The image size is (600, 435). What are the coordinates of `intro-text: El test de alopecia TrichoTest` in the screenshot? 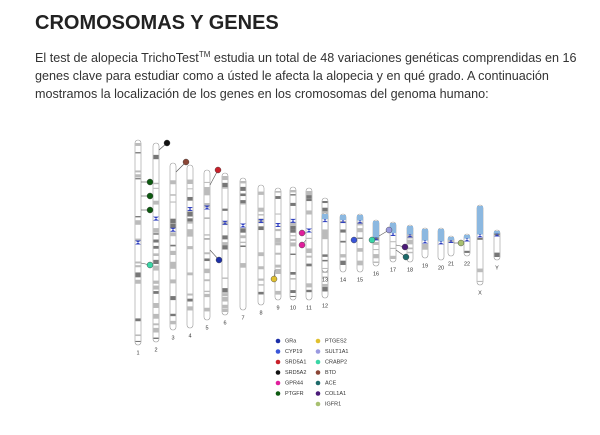 It's located at (117, 58).